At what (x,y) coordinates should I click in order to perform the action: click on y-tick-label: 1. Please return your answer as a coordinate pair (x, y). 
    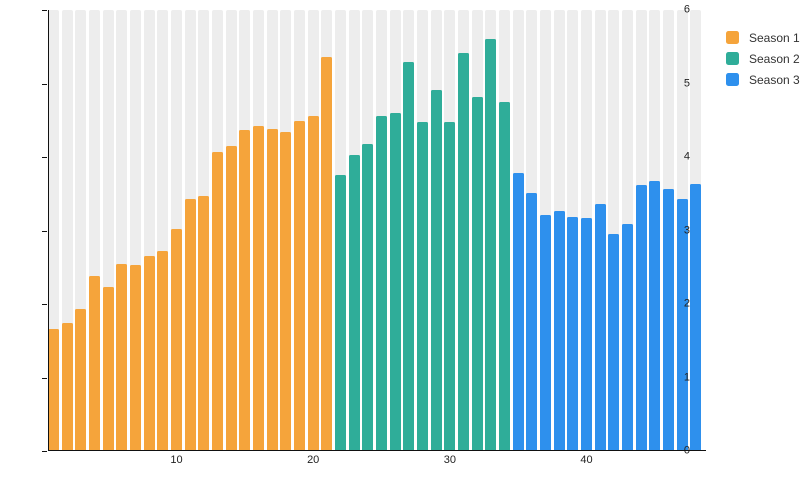
    Looking at the image, I should click on (686, 377).